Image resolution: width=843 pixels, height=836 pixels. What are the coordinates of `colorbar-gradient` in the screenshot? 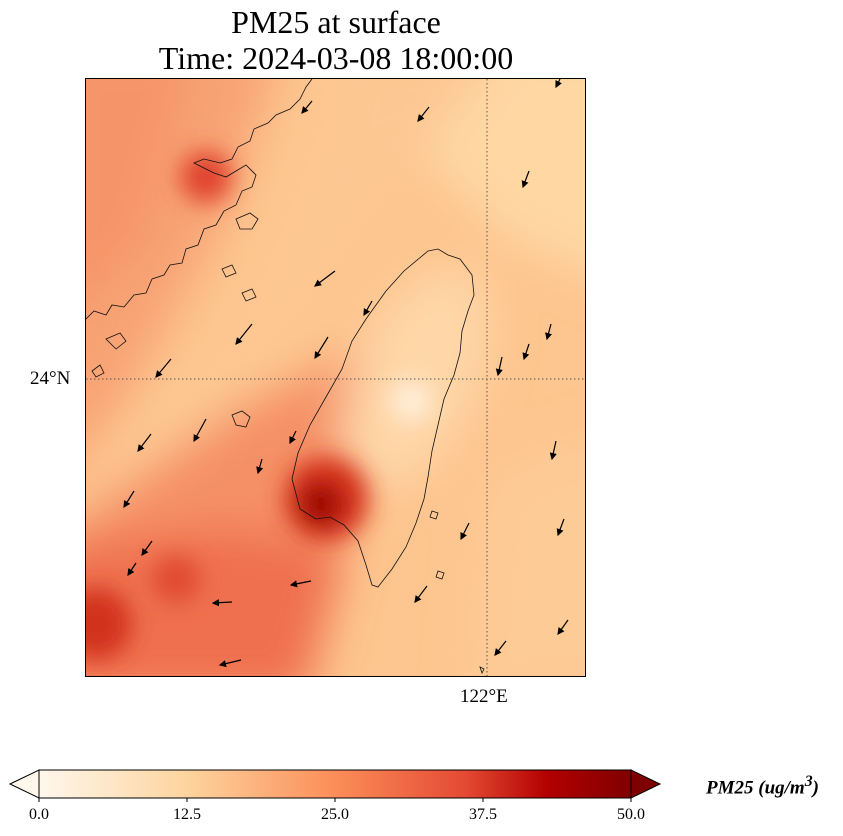 It's located at (335, 784).